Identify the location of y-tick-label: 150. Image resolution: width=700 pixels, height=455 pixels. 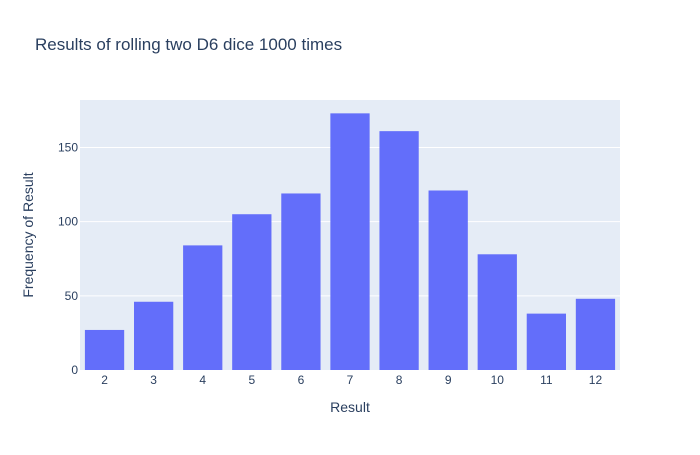
(68, 147).